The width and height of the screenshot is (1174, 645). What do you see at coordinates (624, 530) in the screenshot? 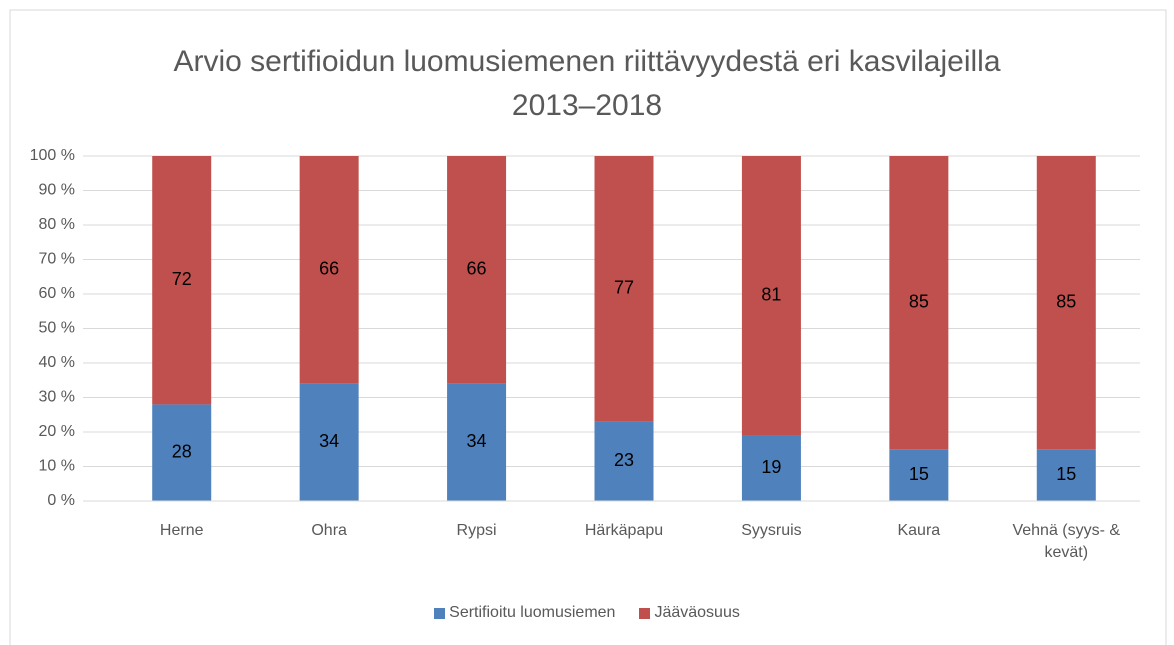
I see `x-tick-label: Härkäpapu` at bounding box center [624, 530].